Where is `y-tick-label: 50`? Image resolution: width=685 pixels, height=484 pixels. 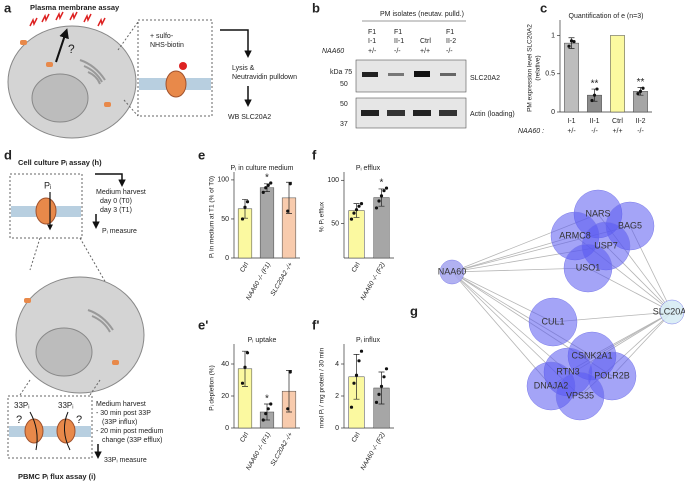
y-tick-label: 50 is located at coordinates (335, 223).